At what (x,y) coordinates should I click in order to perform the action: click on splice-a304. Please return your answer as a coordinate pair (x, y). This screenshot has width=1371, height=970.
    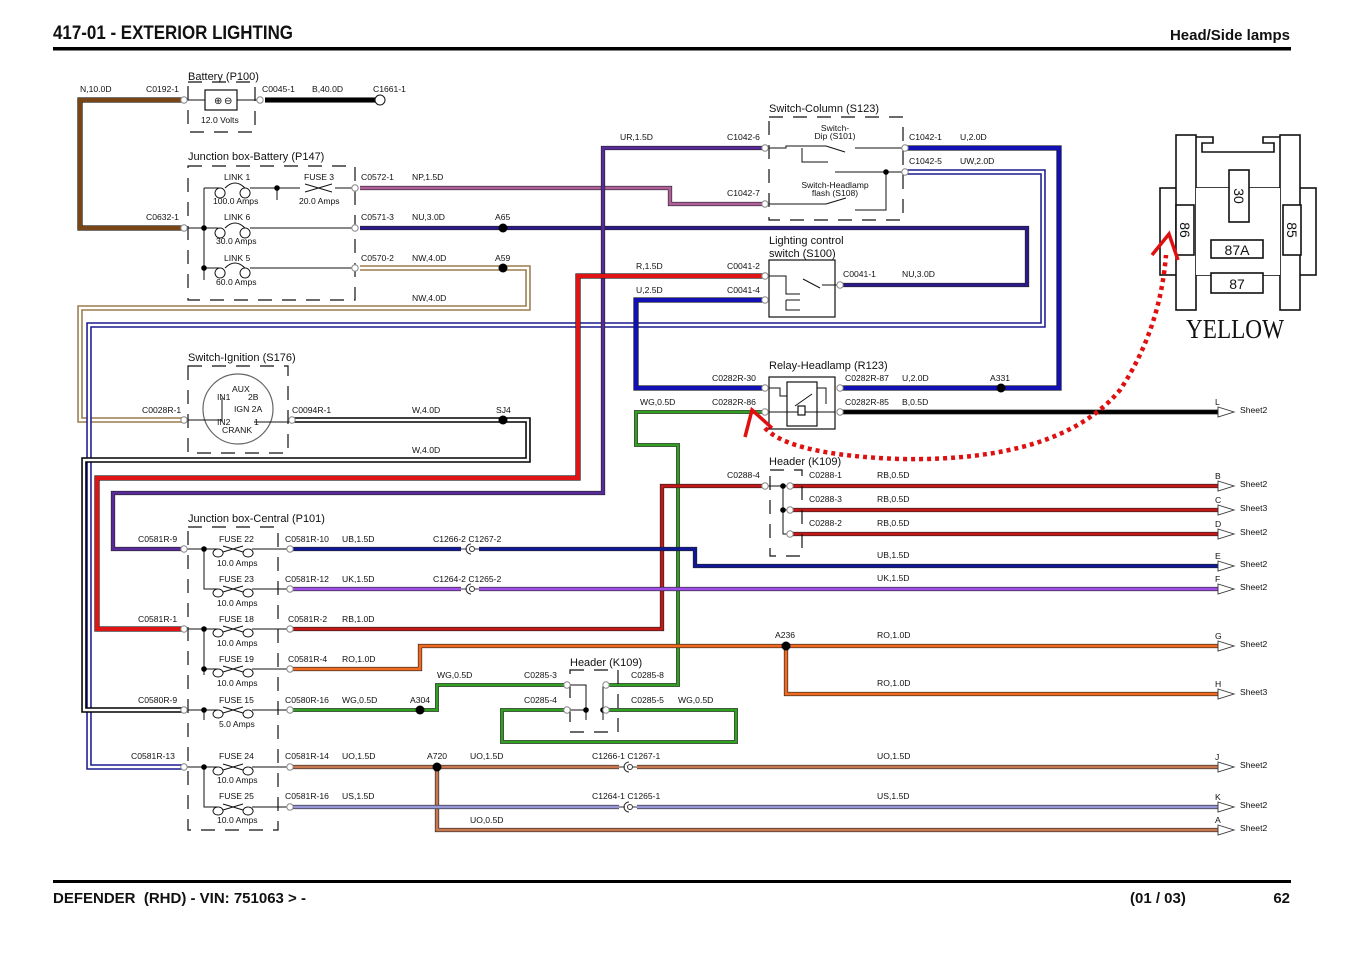
    Looking at the image, I should click on (420, 710).